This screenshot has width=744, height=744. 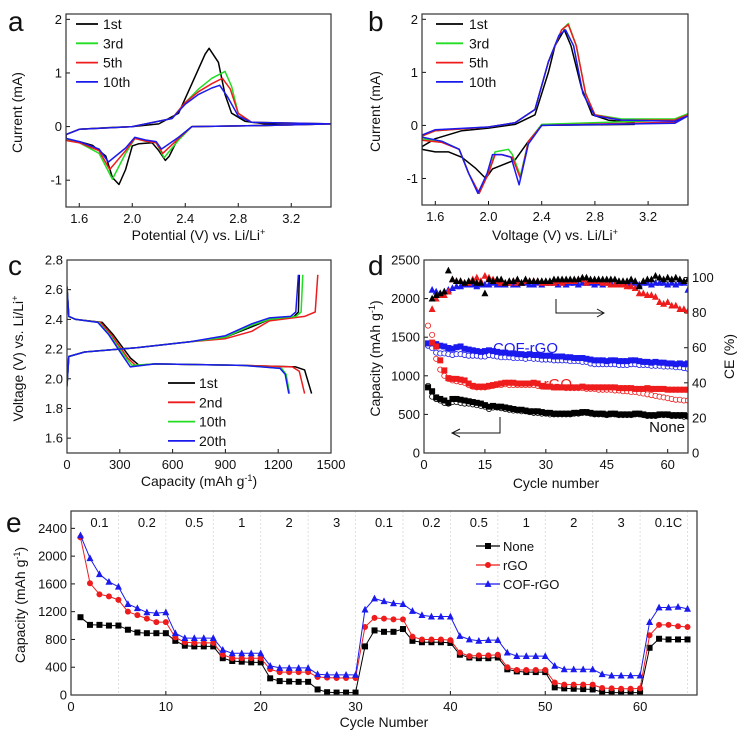 I want to click on x-axis-label-part: +, so click(x=615, y=232).